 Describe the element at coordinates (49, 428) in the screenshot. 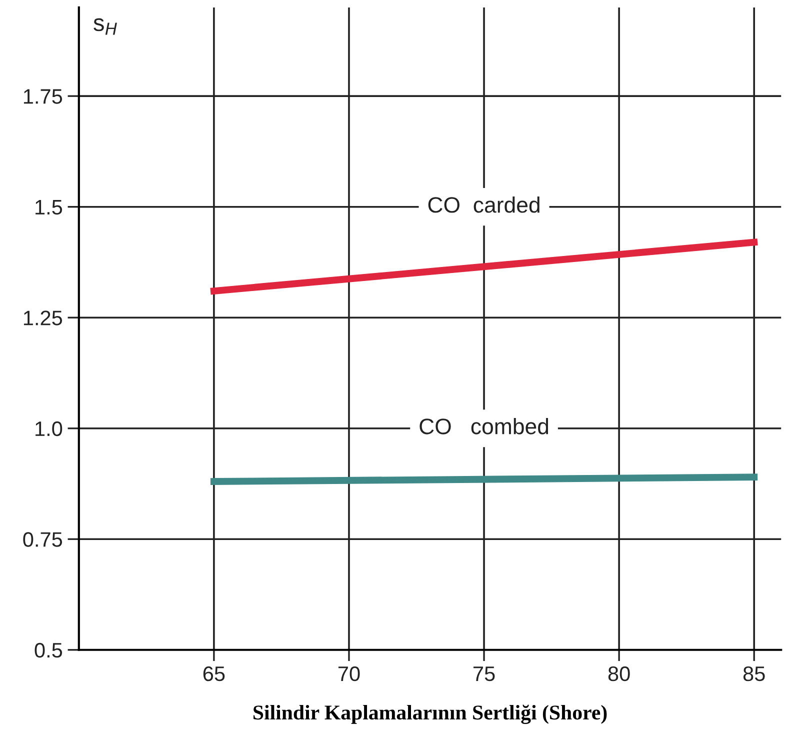

I see `y-tick-label: 1.0` at that location.